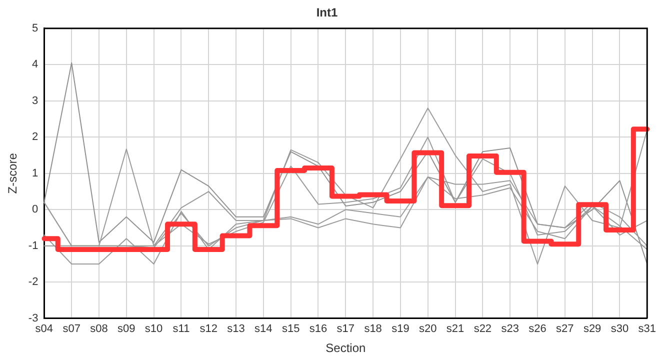  What do you see at coordinates (127, 329) in the screenshot?
I see `x-tick-label: s09` at bounding box center [127, 329].